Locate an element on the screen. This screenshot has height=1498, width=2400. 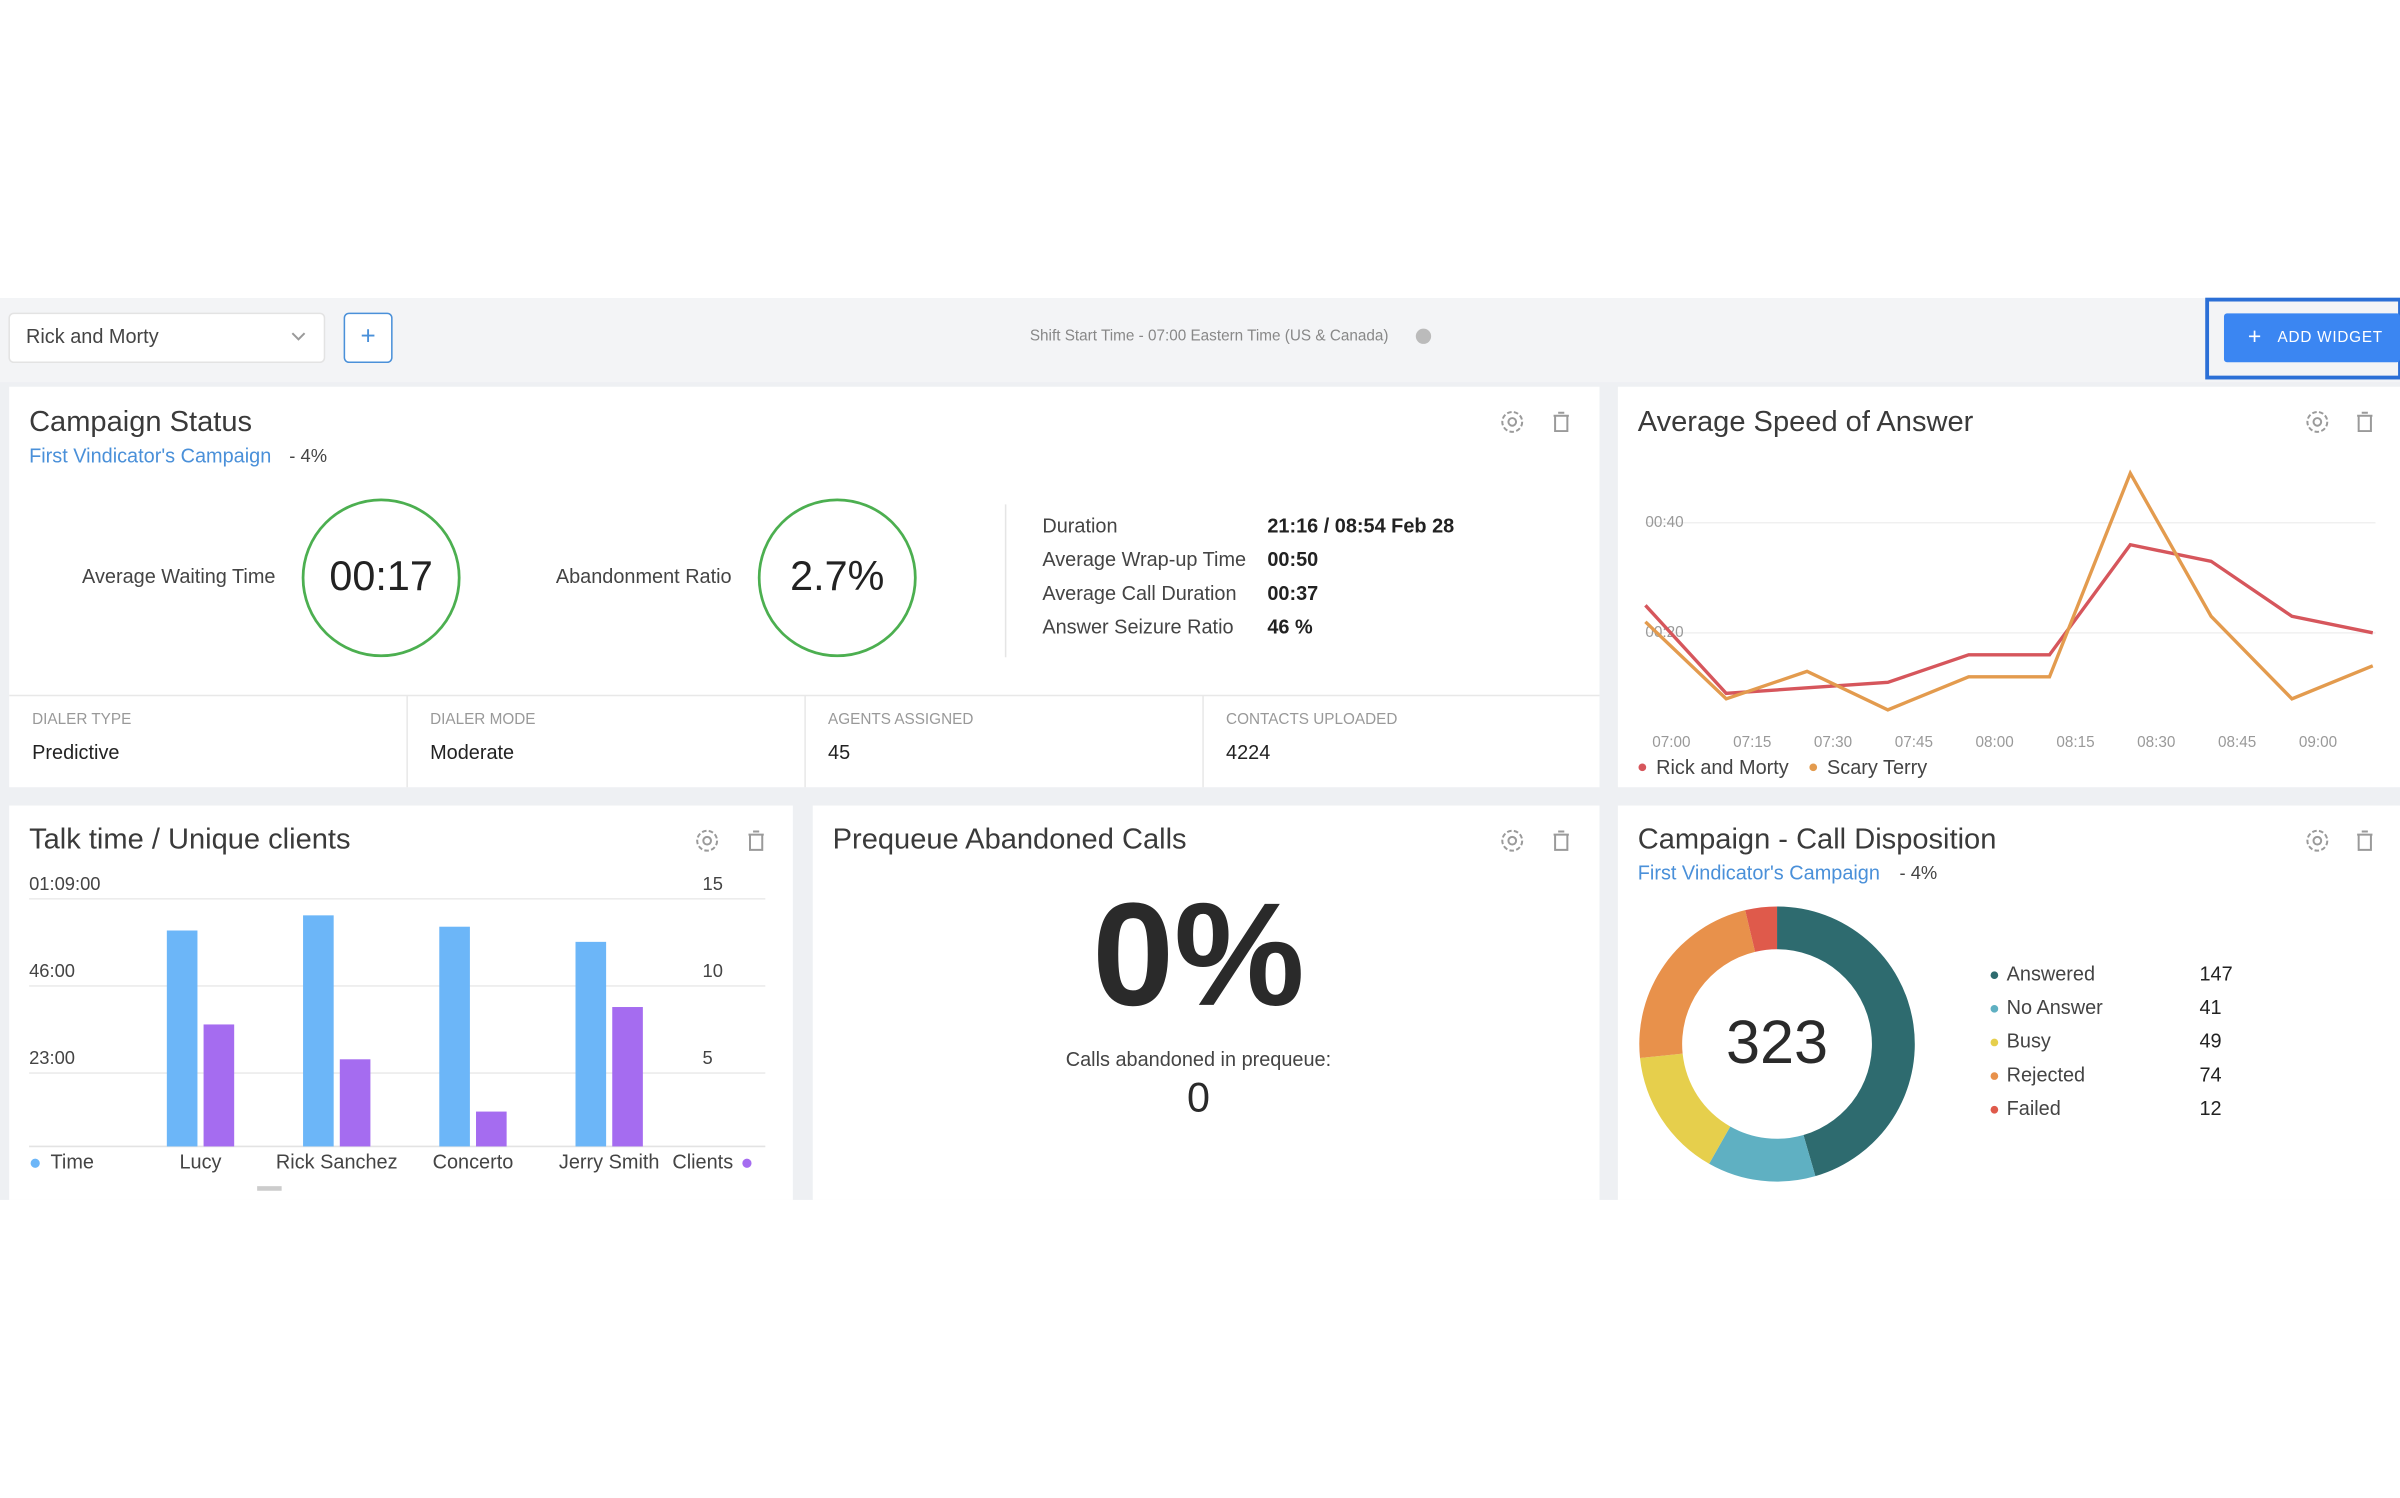
stat-value: 4224 is located at coordinates (1248, 753).